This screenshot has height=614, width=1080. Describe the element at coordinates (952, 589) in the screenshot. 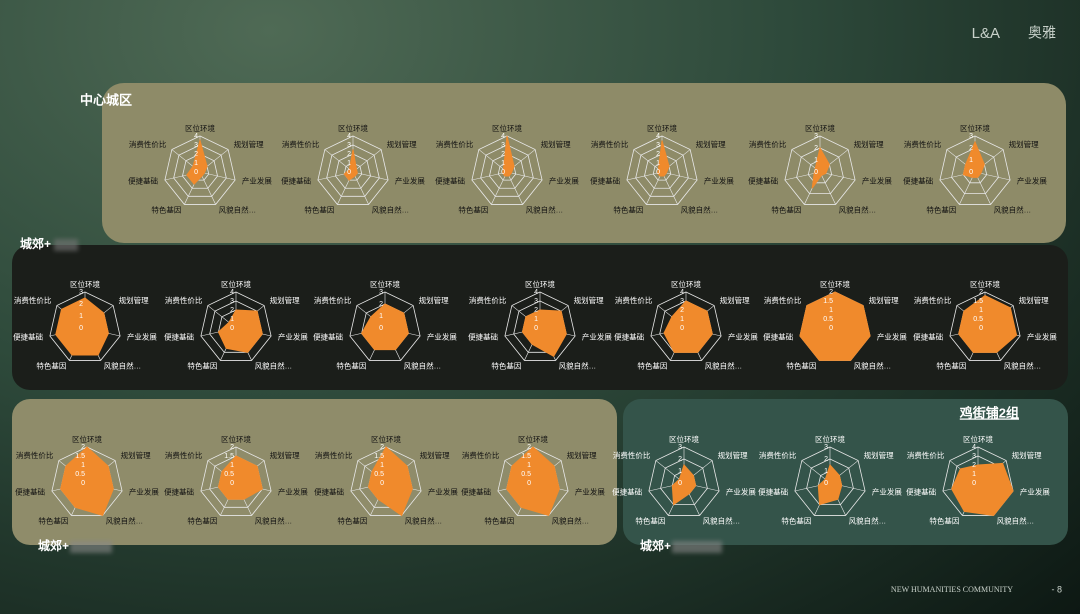

I see `footer-text: NEW HUMANITIES COMMUNITY` at that location.